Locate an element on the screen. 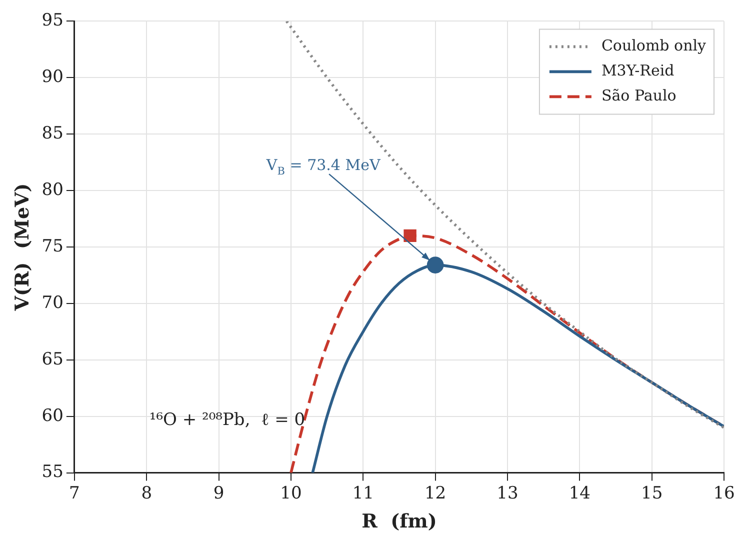 This screenshot has height=546, width=746. annotation: ¹⁶O + ²⁰⁸Pb, ℓ = 0 is located at coordinates (227, 420).